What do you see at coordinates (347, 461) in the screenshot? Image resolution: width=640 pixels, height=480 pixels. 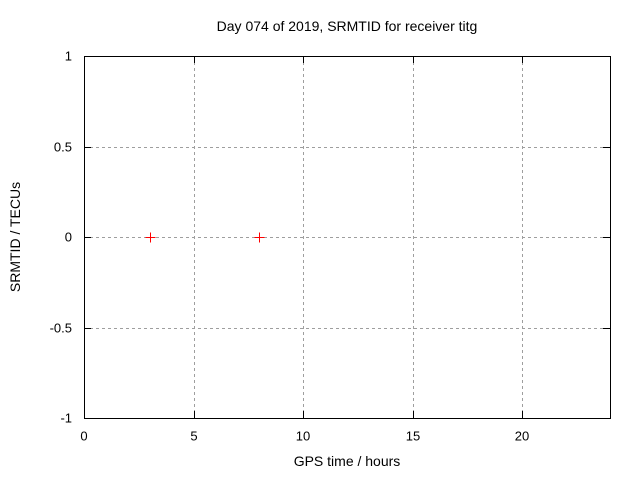 I see `x-axis-label: GPS time / hours` at bounding box center [347, 461].